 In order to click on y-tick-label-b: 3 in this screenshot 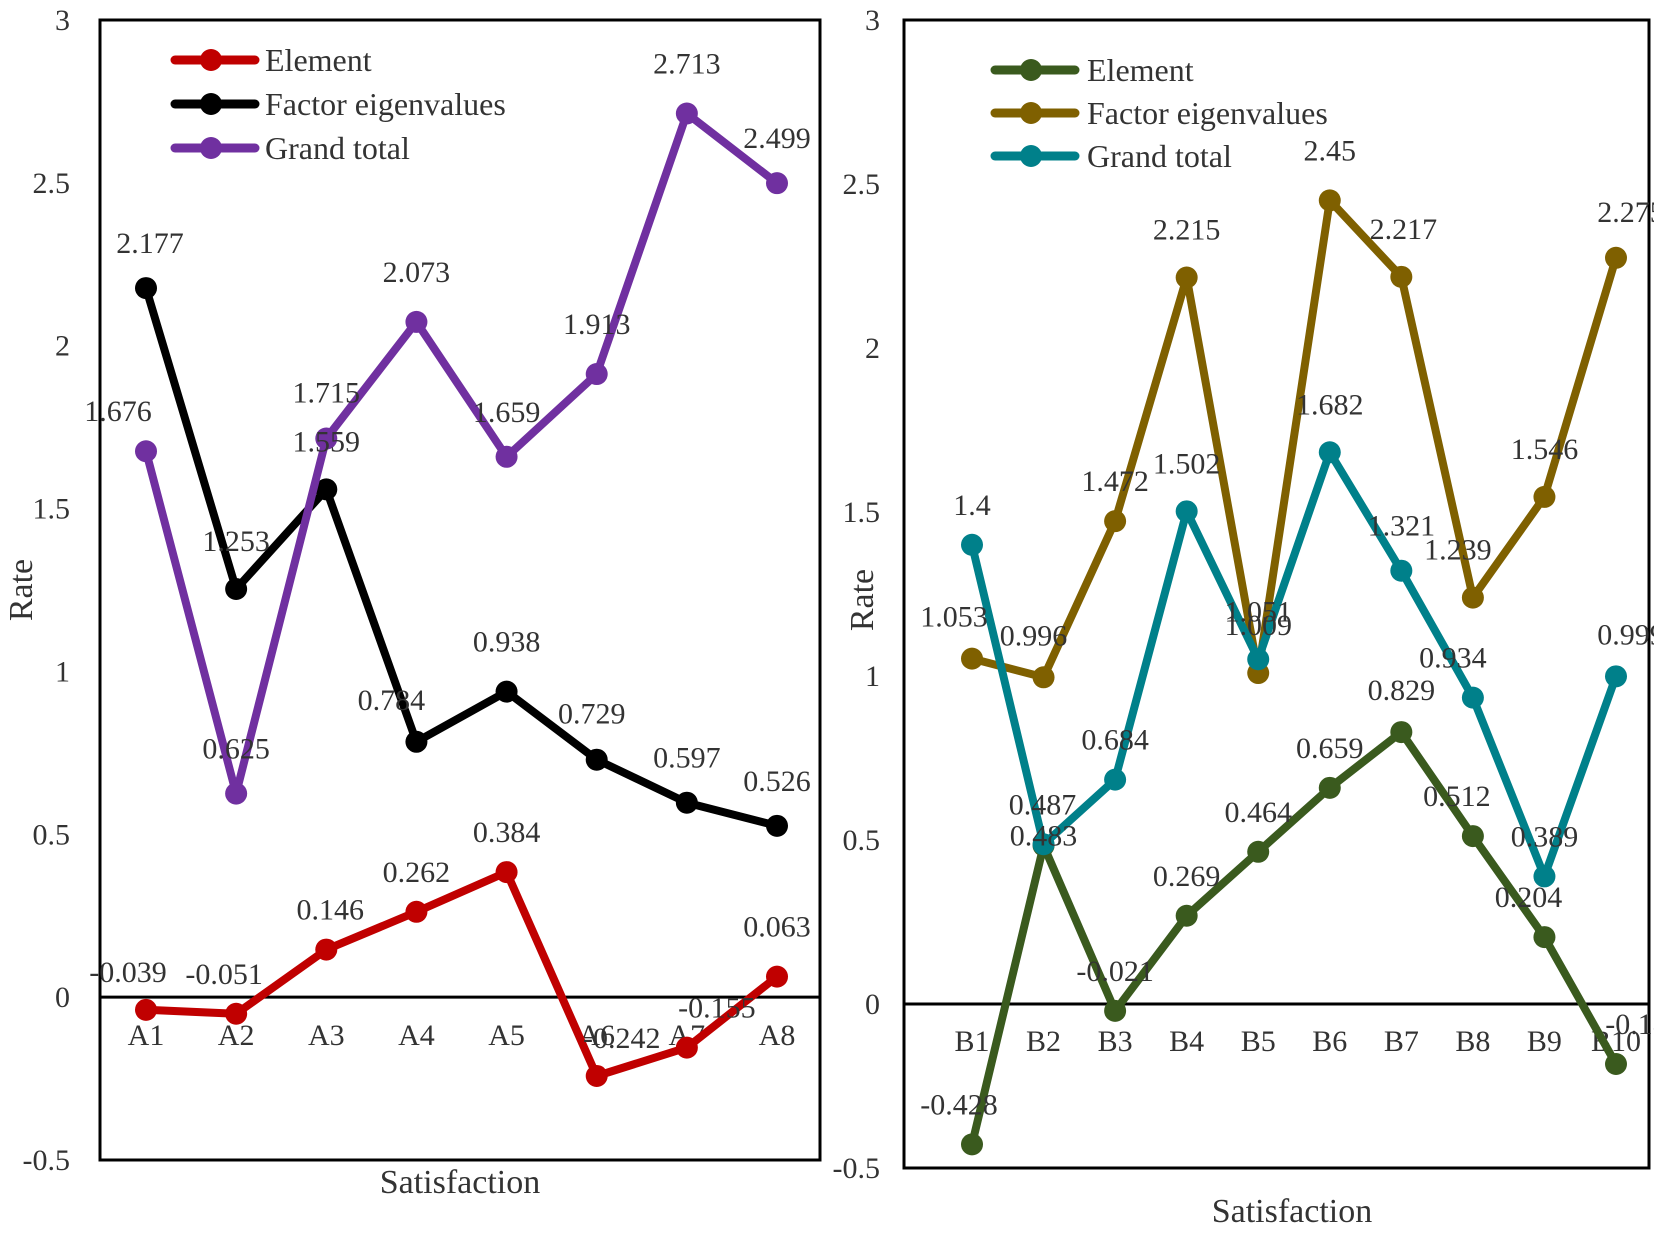, I will do `click(872, 20)`.